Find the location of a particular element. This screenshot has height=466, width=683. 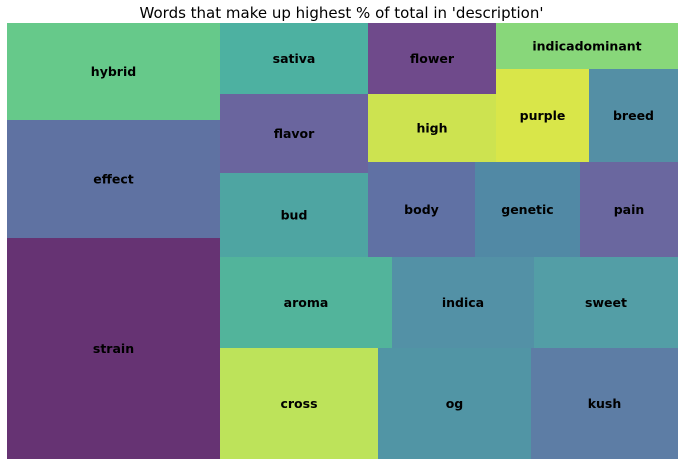

treemap-rect-sweet is located at coordinates (606, 302).